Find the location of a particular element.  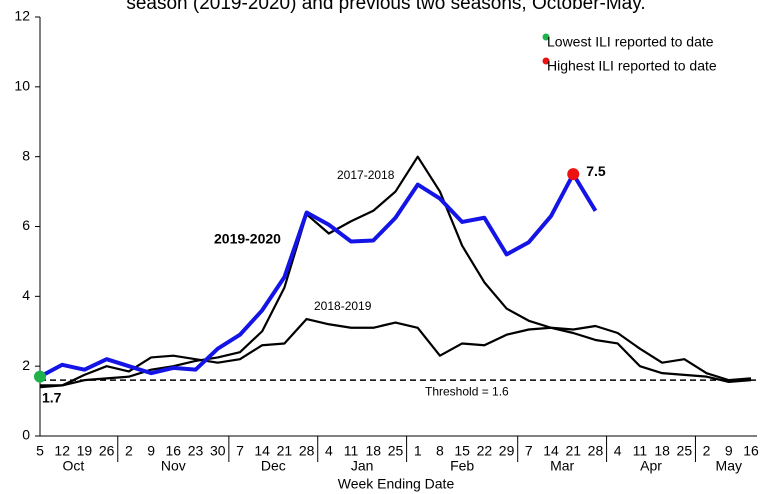

month-label: Jan is located at coordinates (362, 466).